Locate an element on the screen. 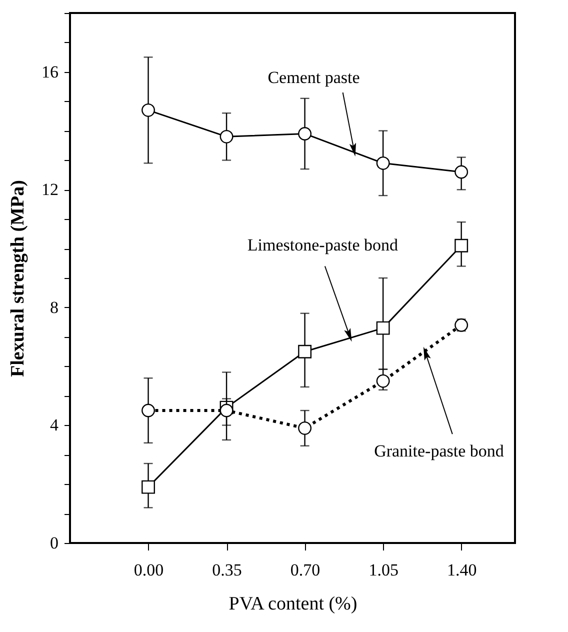  y-tick-label: 16 is located at coordinates (50, 72).